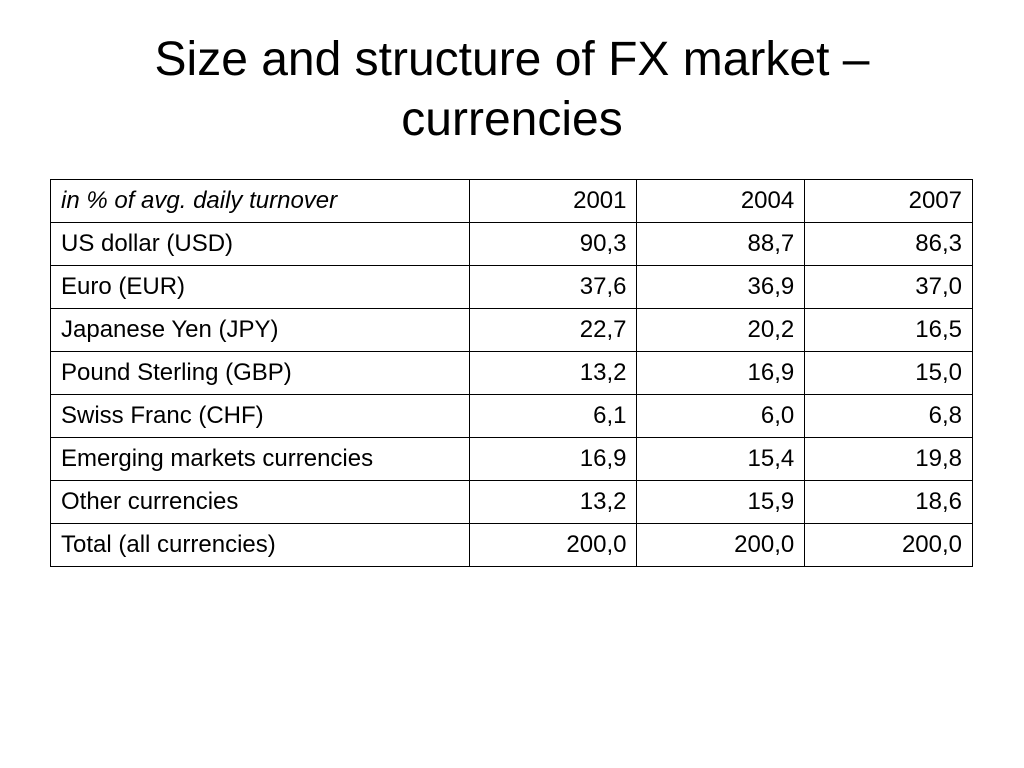 Image resolution: width=1024 pixels, height=768 pixels. Describe the element at coordinates (260, 373) in the screenshot. I see `row-label: Pound Sterling (GBP)` at that location.